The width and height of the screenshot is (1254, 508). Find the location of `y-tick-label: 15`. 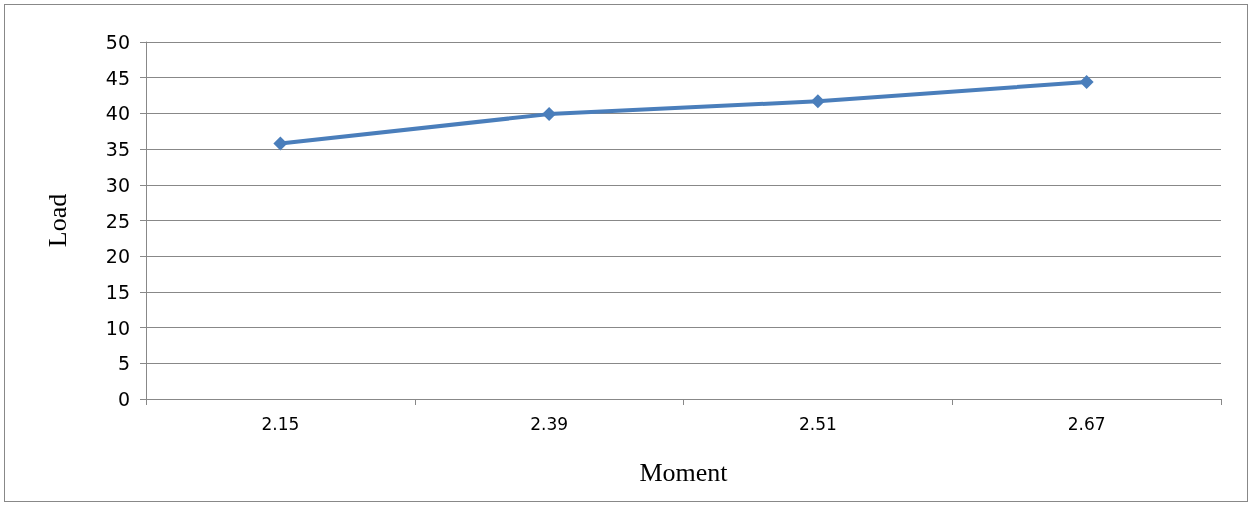

y-tick-label: 15 is located at coordinates (117, 291).